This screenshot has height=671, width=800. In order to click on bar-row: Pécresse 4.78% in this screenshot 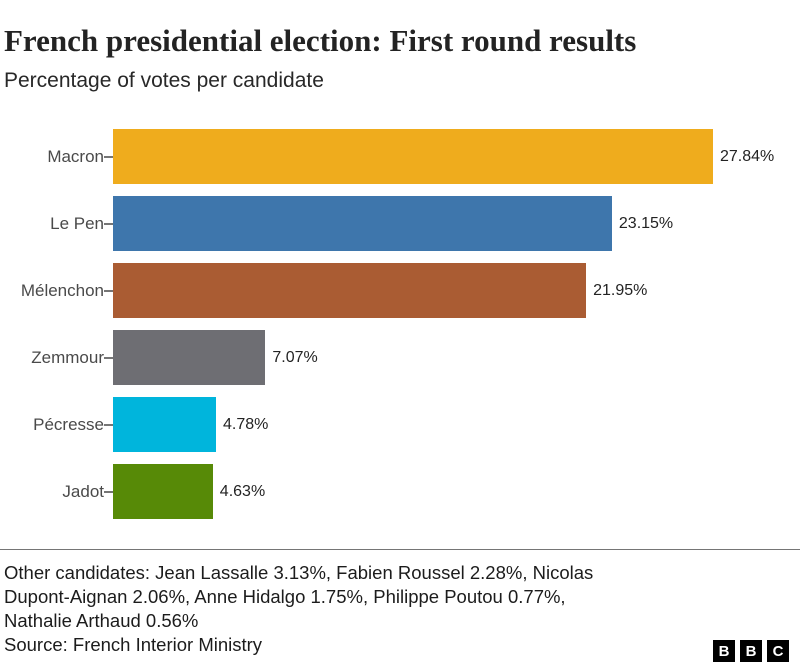, I will do `click(400, 425)`.